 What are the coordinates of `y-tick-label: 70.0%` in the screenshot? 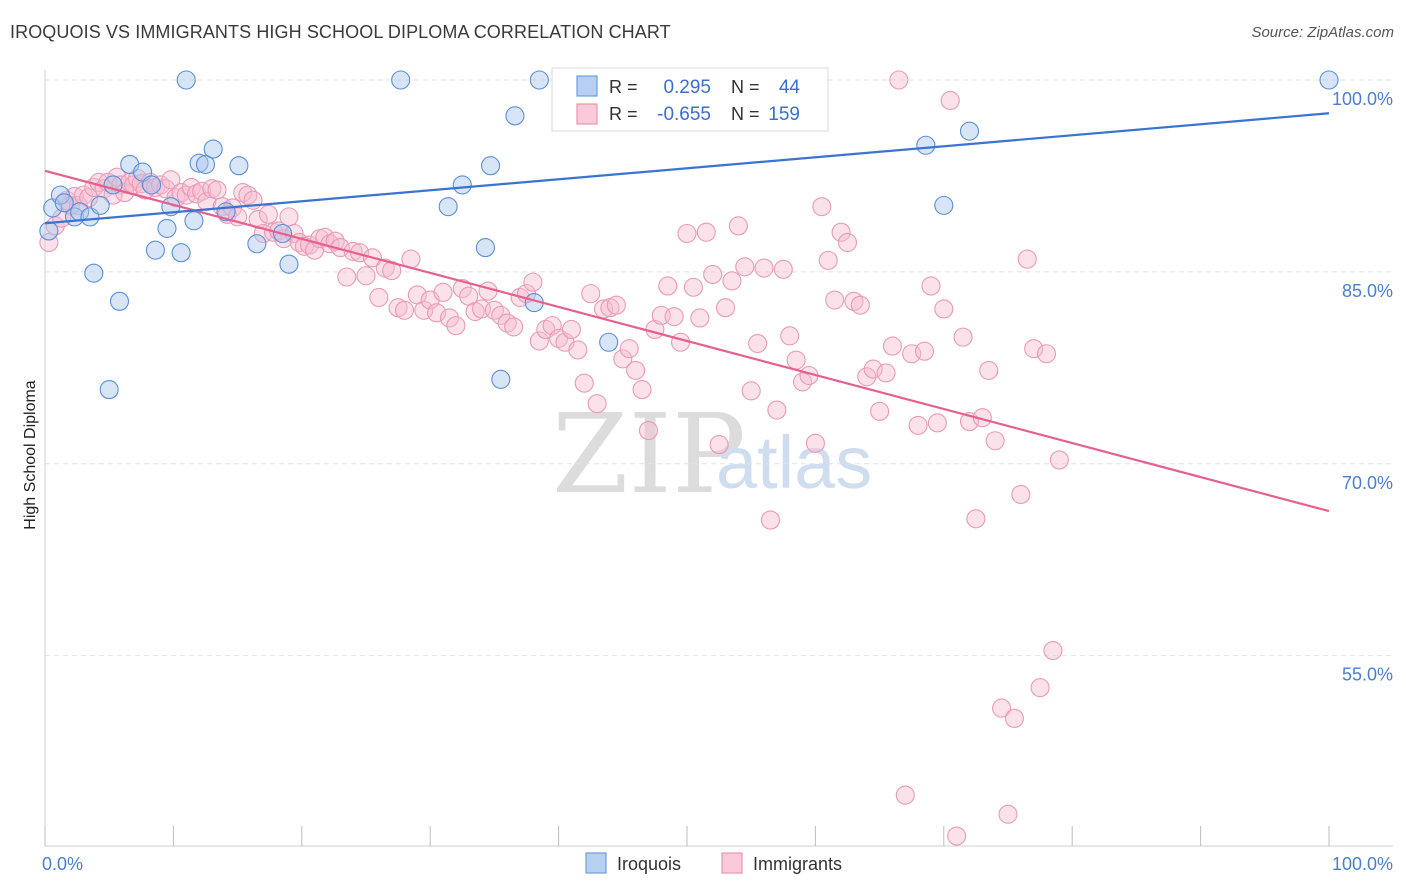 It's located at (1367, 483).